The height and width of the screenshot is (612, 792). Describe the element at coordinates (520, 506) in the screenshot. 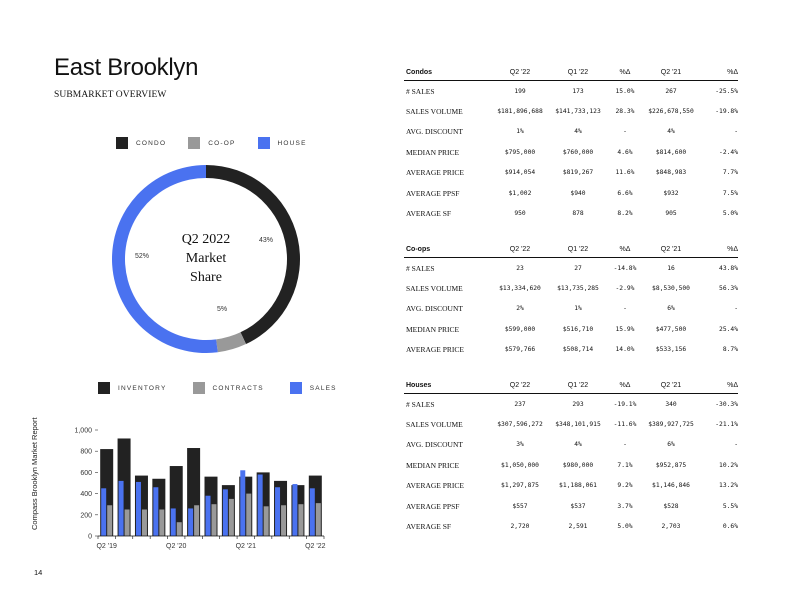

I see `table-cell: $557` at that location.